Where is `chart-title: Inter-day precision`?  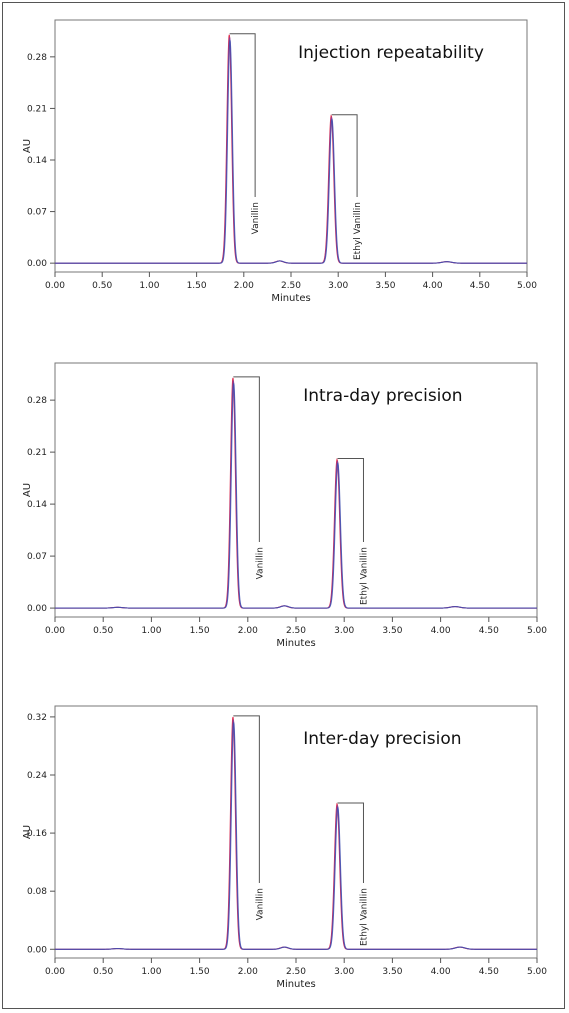
chart-title: Inter-day precision is located at coordinates (382, 739).